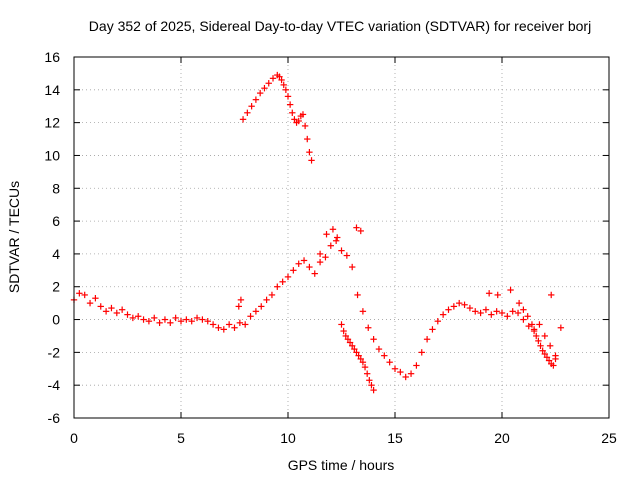 Image resolution: width=640 pixels, height=480 pixels. Describe the element at coordinates (502, 438) in the screenshot. I see `x-tick-label: 20` at that location.